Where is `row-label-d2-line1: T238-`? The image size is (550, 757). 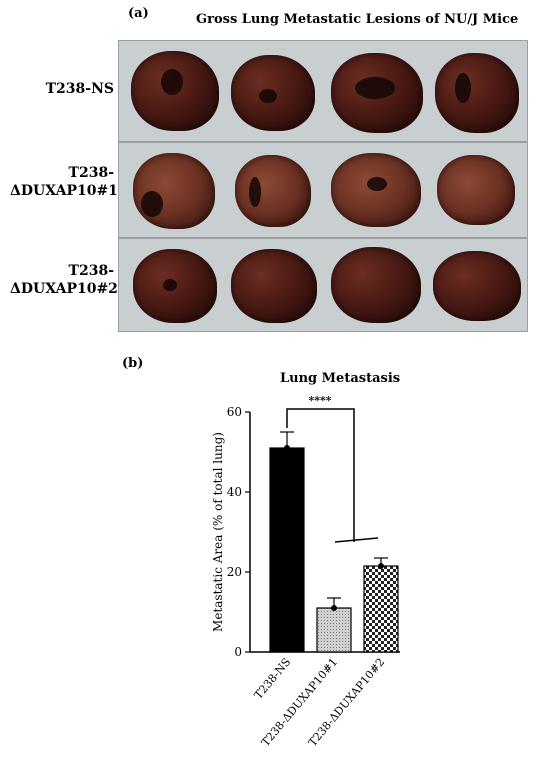
row-label-d2-line1: T238- is located at coordinates (91, 271).